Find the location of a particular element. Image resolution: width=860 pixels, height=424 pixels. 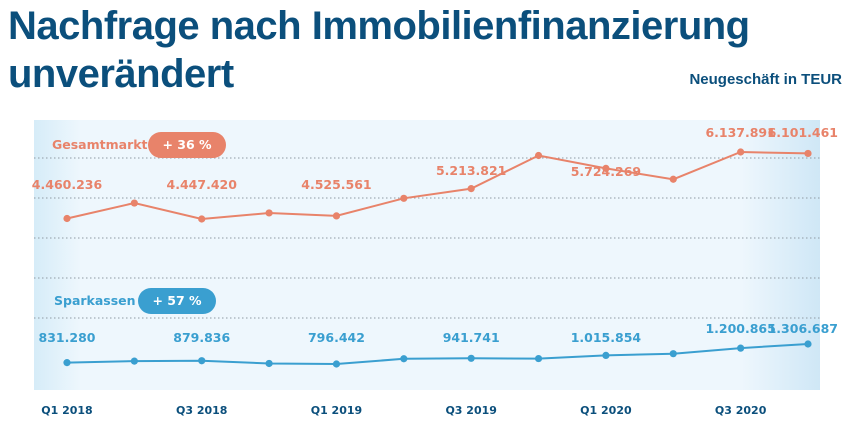

line-sparkassen is located at coordinates (437, 354).